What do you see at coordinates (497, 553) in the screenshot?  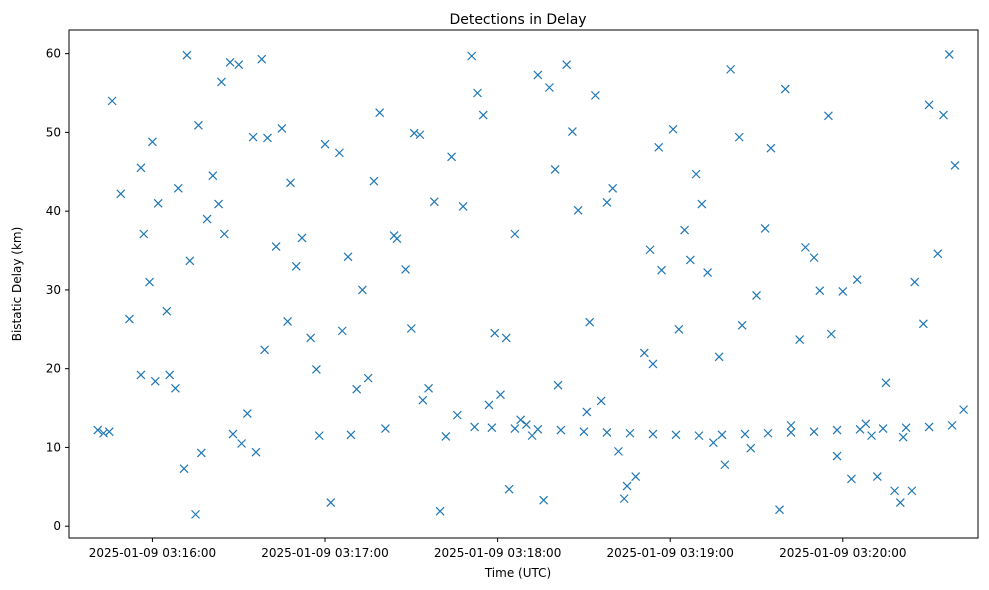 I see `x-tick-label: 2025-01-09 03:18:00` at bounding box center [497, 553].